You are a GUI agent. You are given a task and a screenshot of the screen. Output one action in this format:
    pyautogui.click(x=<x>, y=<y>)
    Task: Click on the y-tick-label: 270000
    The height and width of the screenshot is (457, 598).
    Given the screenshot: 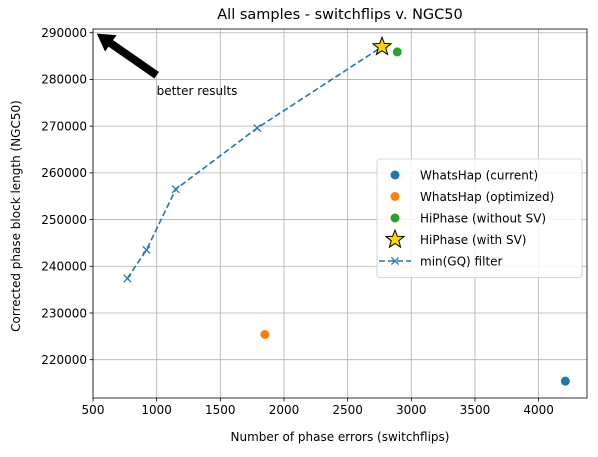 What is the action you would take?
    pyautogui.click(x=64, y=126)
    